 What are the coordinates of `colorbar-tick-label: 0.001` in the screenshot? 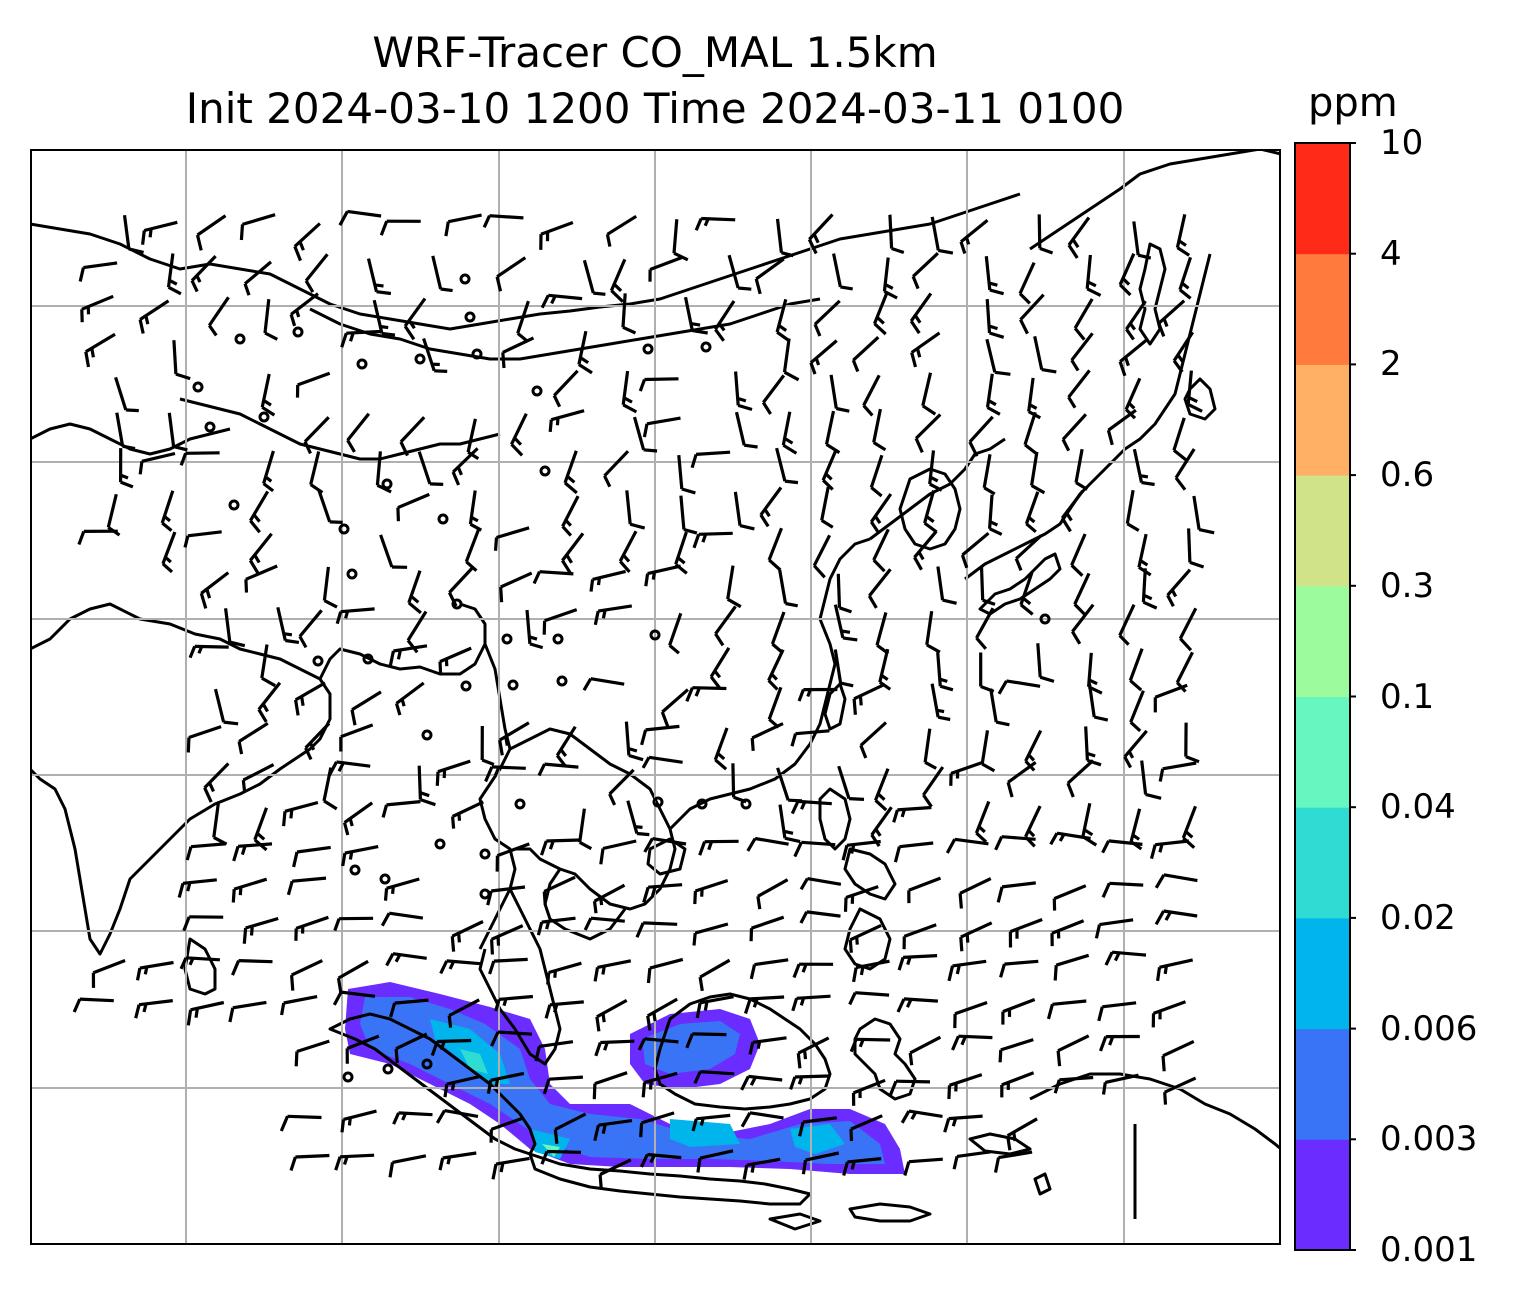 It's located at (1429, 1250).